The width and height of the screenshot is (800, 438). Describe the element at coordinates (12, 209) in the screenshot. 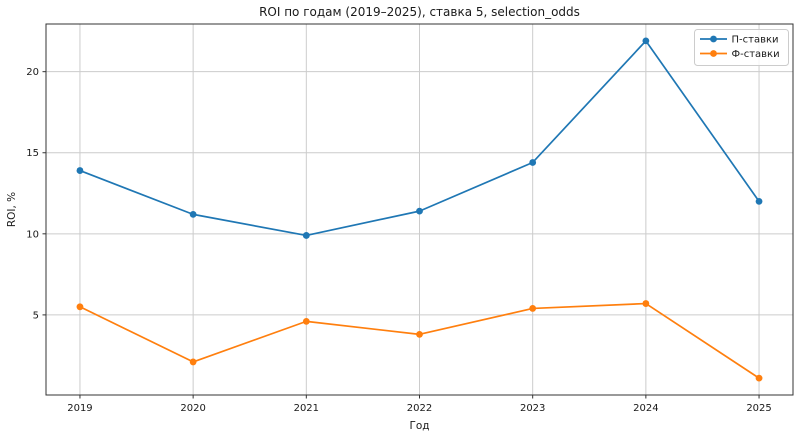

I see `y-axis-label: ROI, %` at that location.